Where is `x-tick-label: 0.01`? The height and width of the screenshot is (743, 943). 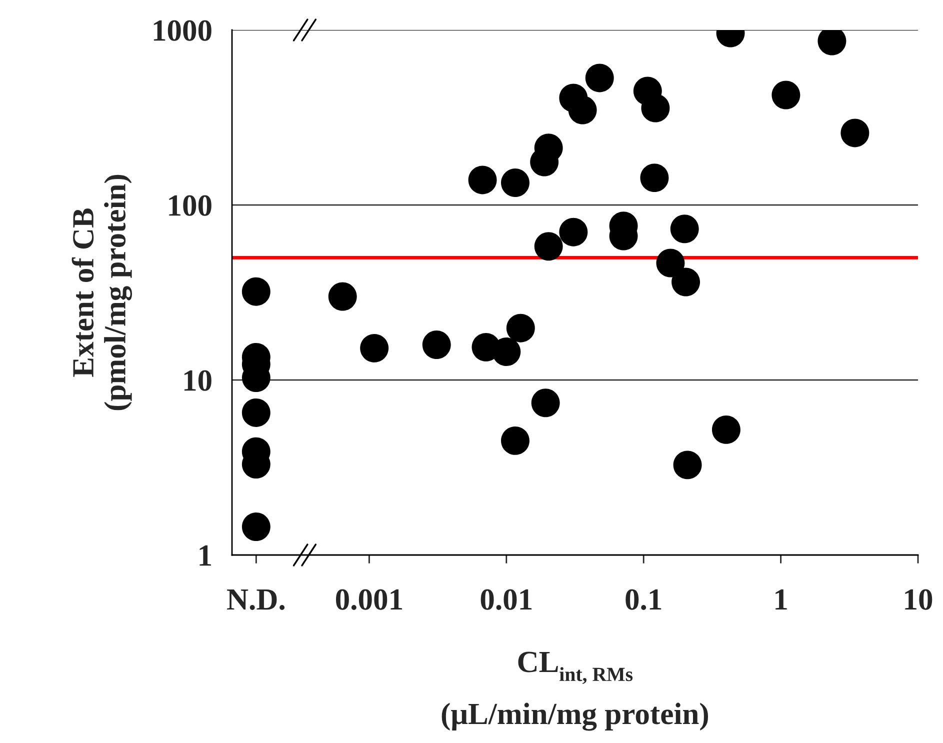
x-tick-label: 0.01 is located at coordinates (506, 599).